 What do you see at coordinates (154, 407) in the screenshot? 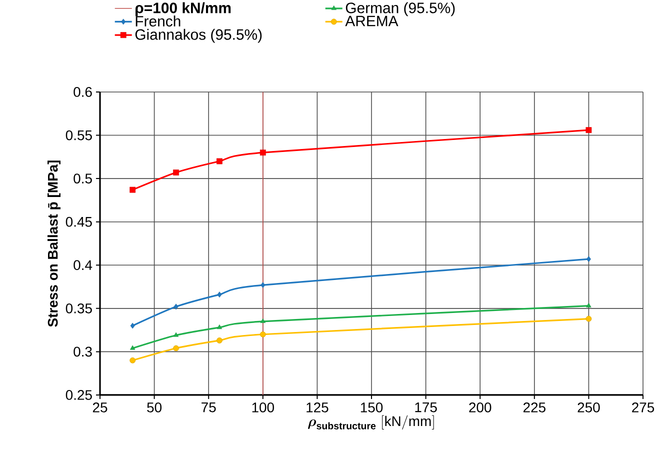
I see `x-tick-label: 50` at bounding box center [154, 407].